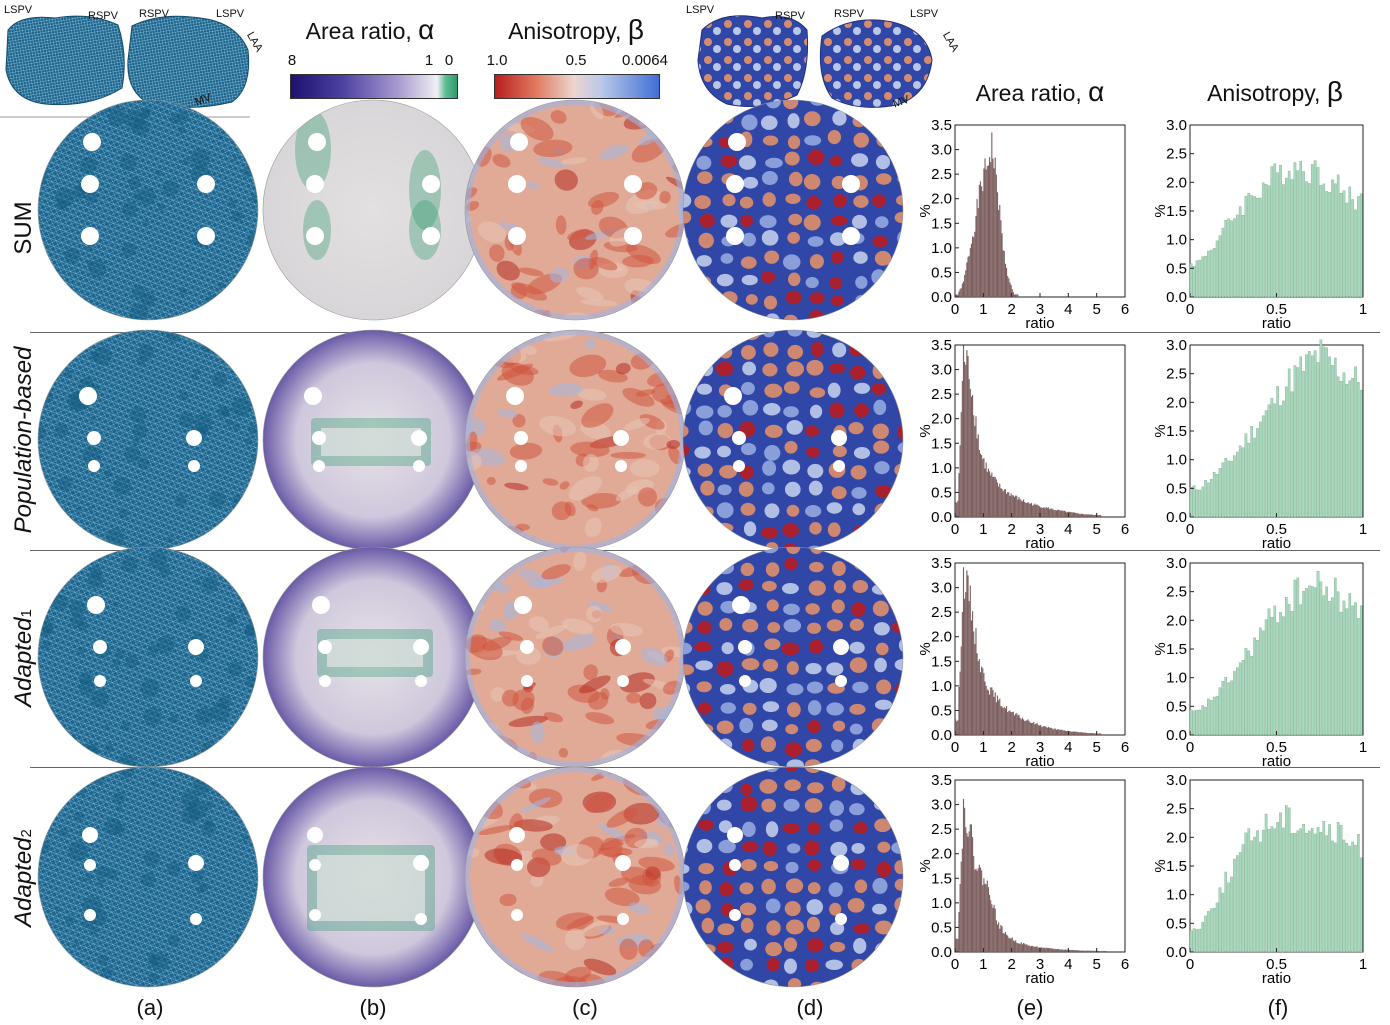 This screenshot has width=1390, height=1025. I want to click on colorbar-tick-label: 1, so click(429, 60).